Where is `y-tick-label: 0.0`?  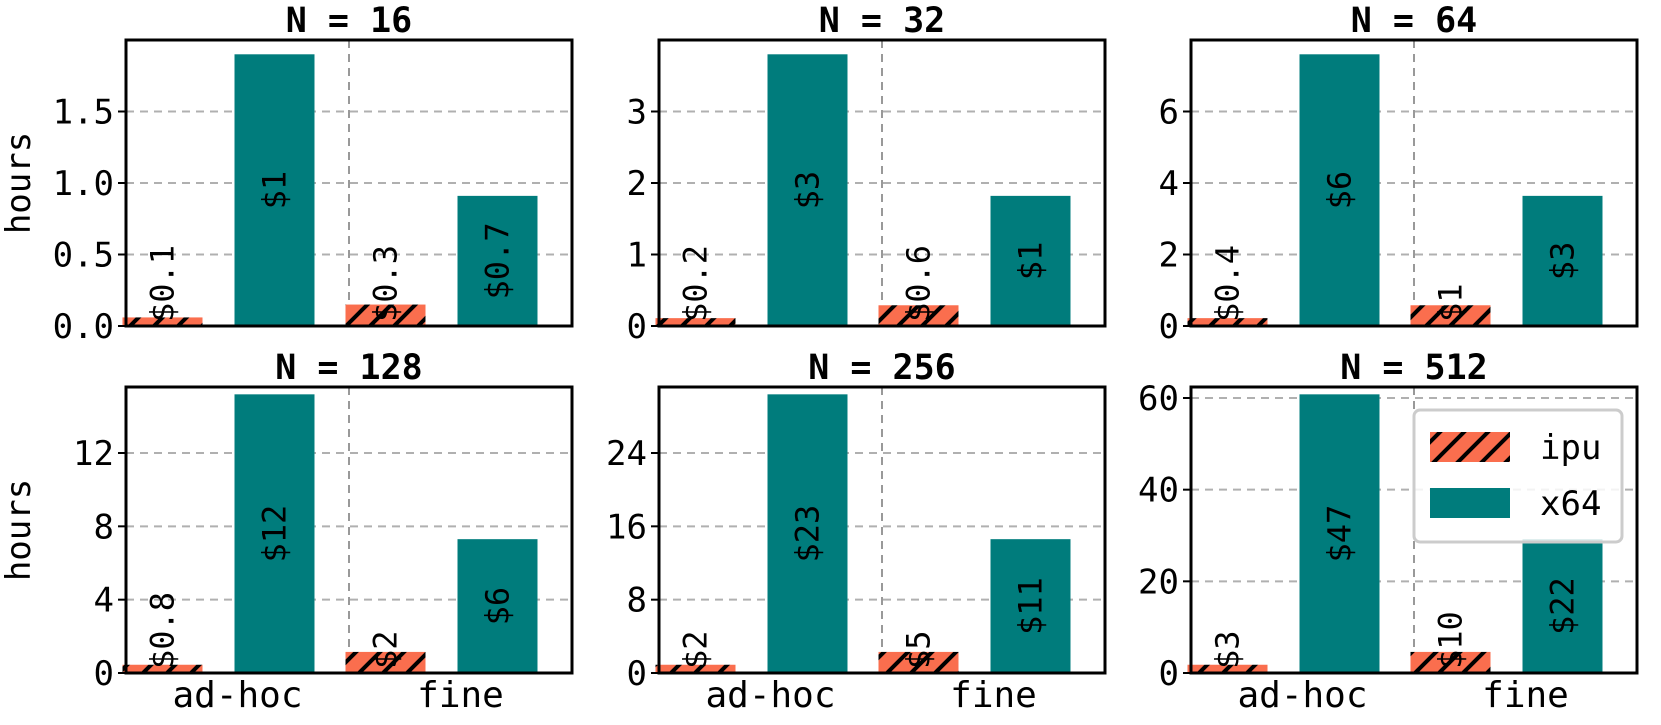
y-tick-label: 0.0 is located at coordinates (83, 327).